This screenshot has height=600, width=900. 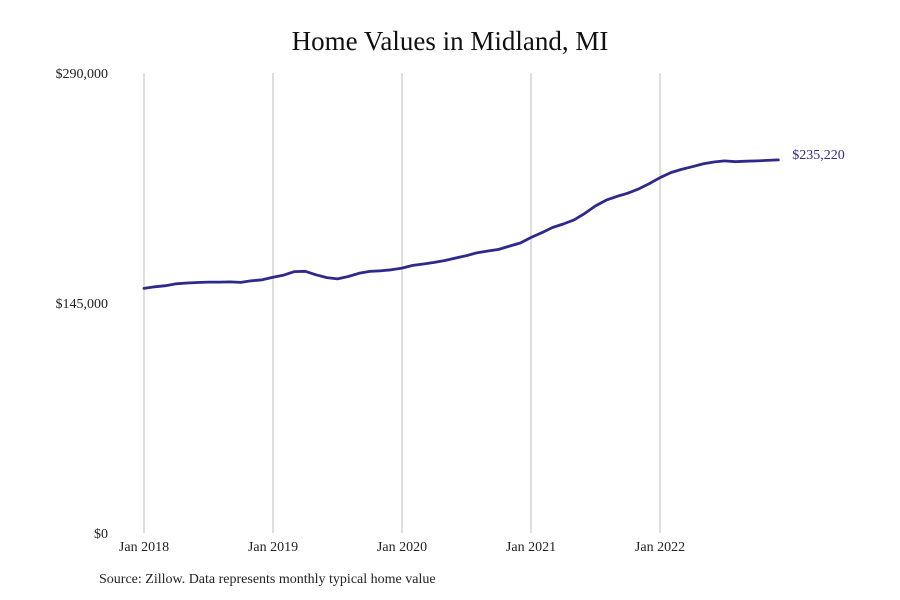 What do you see at coordinates (450, 41) in the screenshot?
I see `chart-title: Home Values in Midland, MI` at bounding box center [450, 41].